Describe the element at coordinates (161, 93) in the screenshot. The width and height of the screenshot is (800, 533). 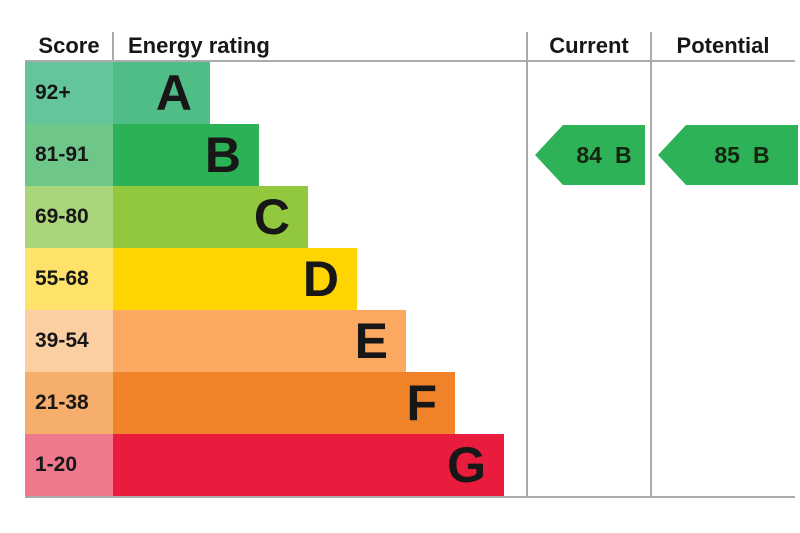
I see `rating-bar-a: A` at that location.